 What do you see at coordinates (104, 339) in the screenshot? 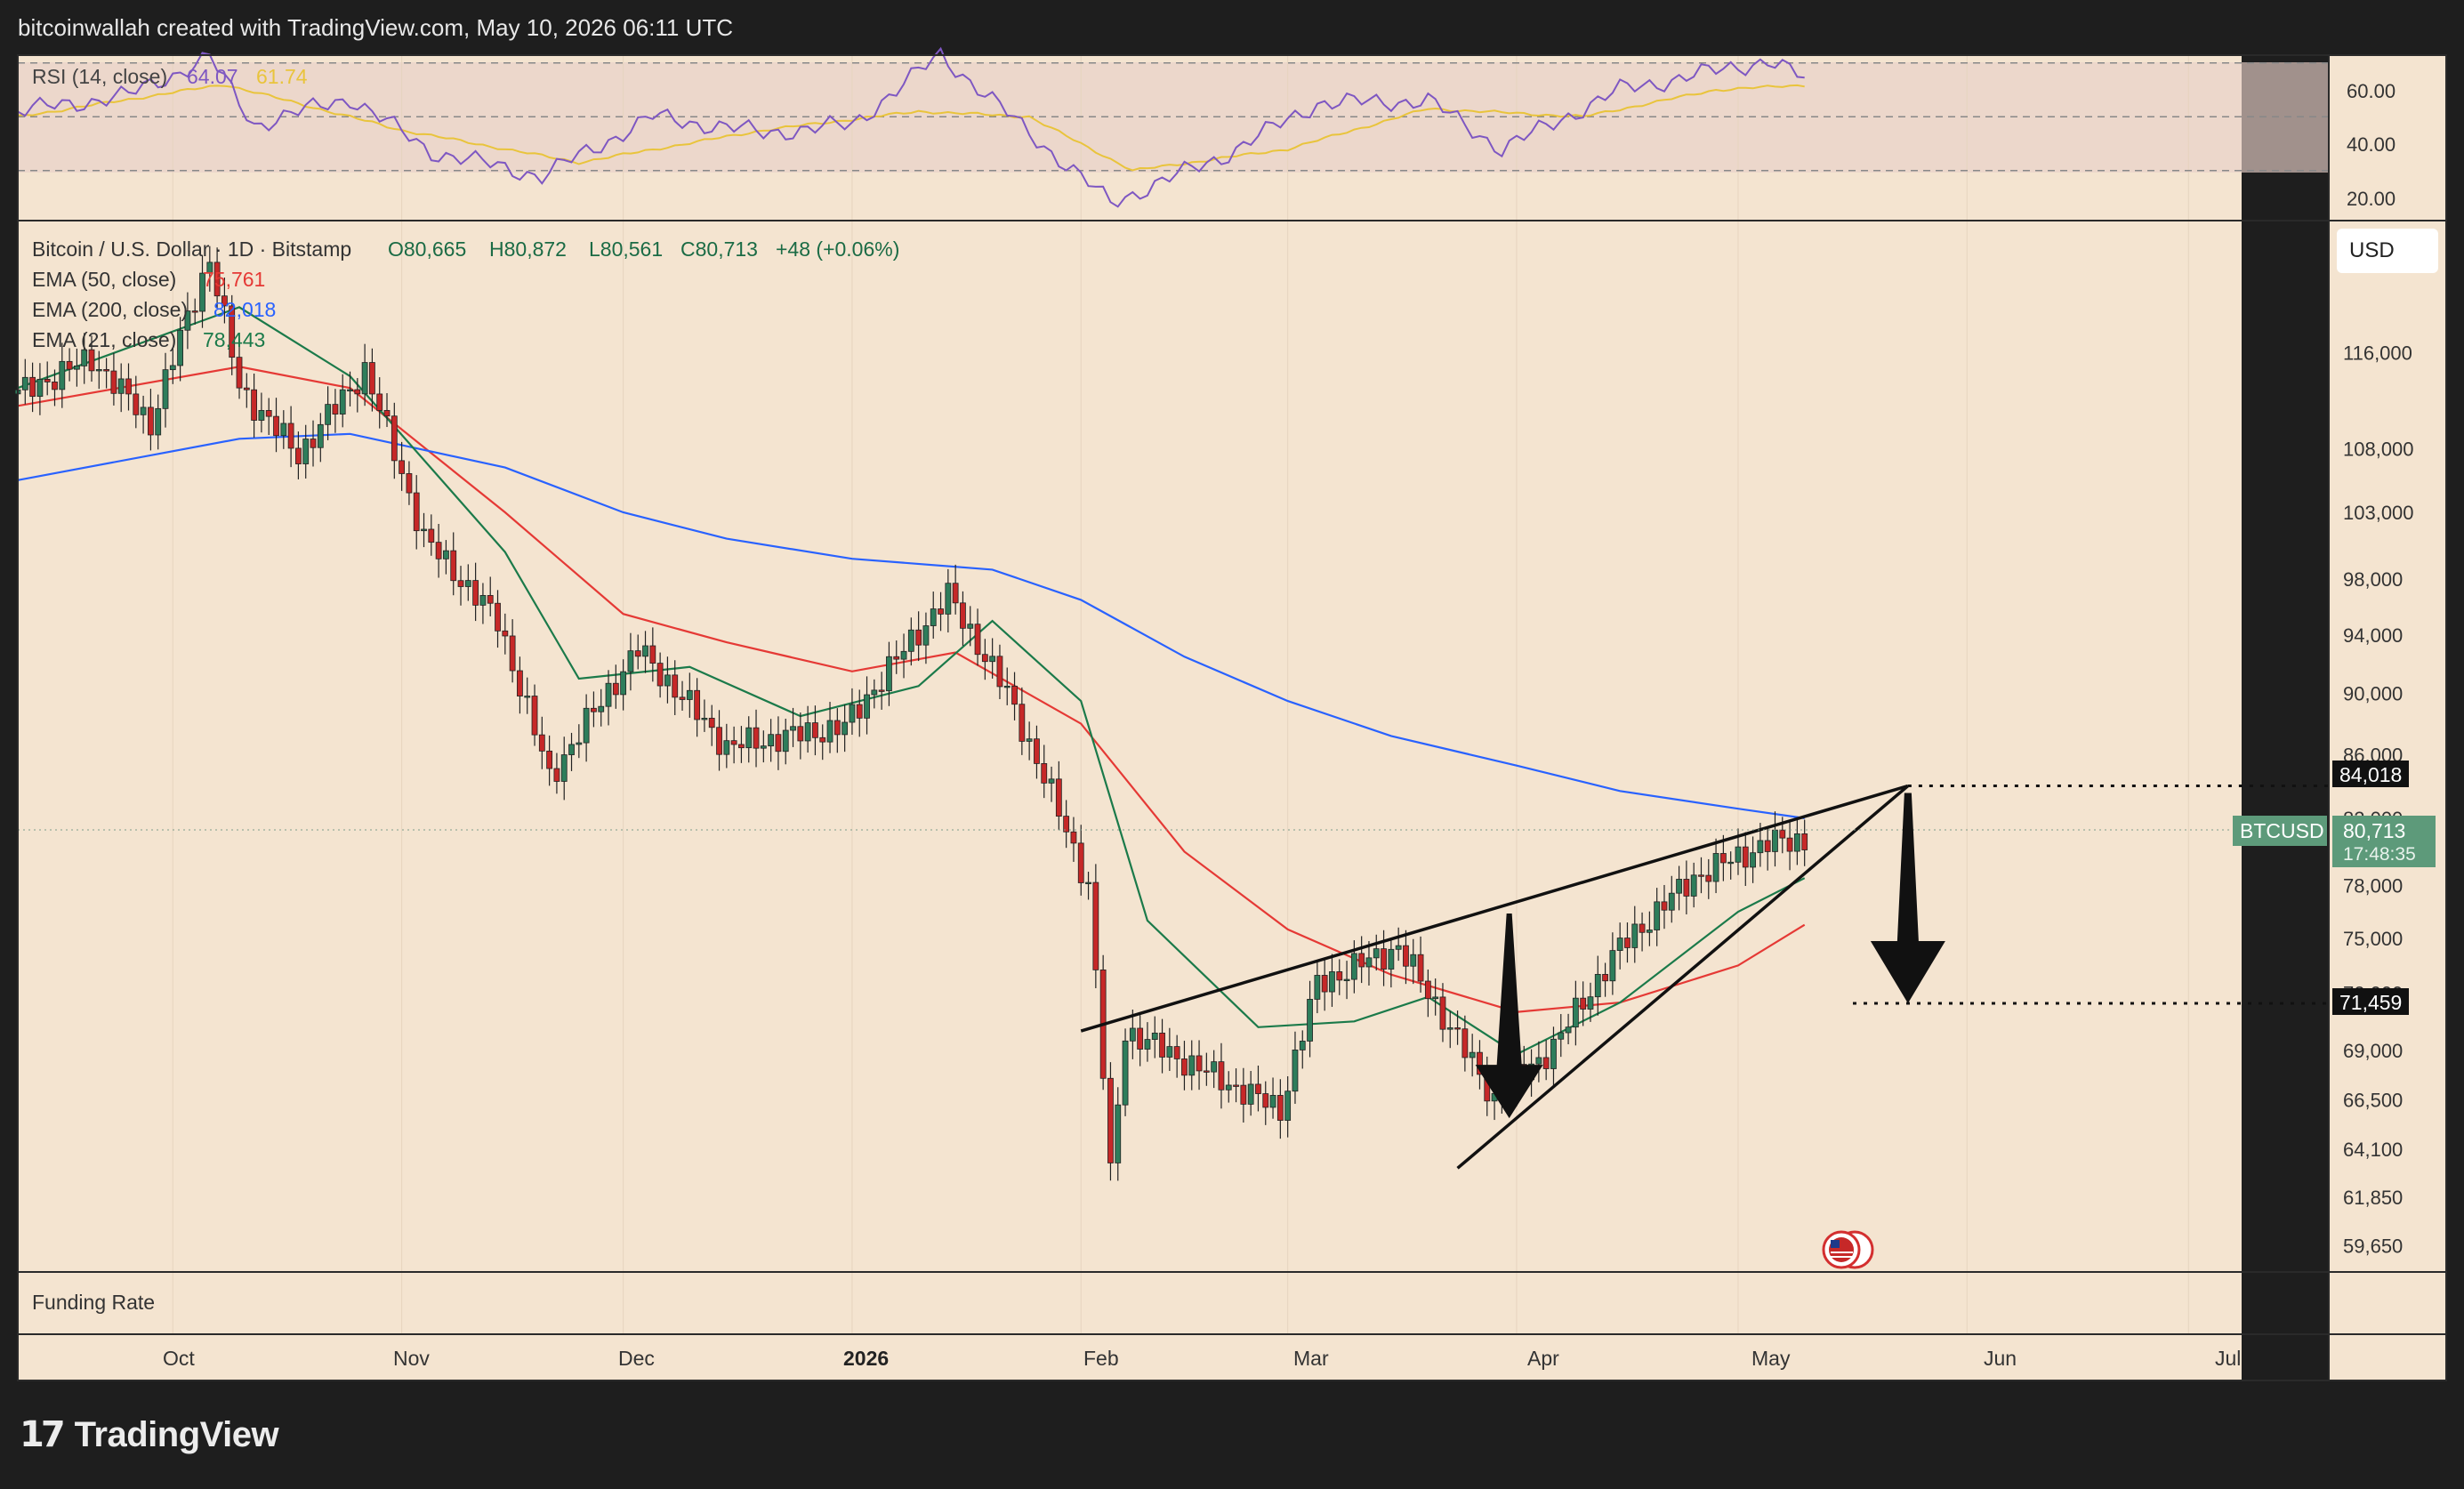
I see `ema21-label: EMA (21, close)` at bounding box center [104, 339].